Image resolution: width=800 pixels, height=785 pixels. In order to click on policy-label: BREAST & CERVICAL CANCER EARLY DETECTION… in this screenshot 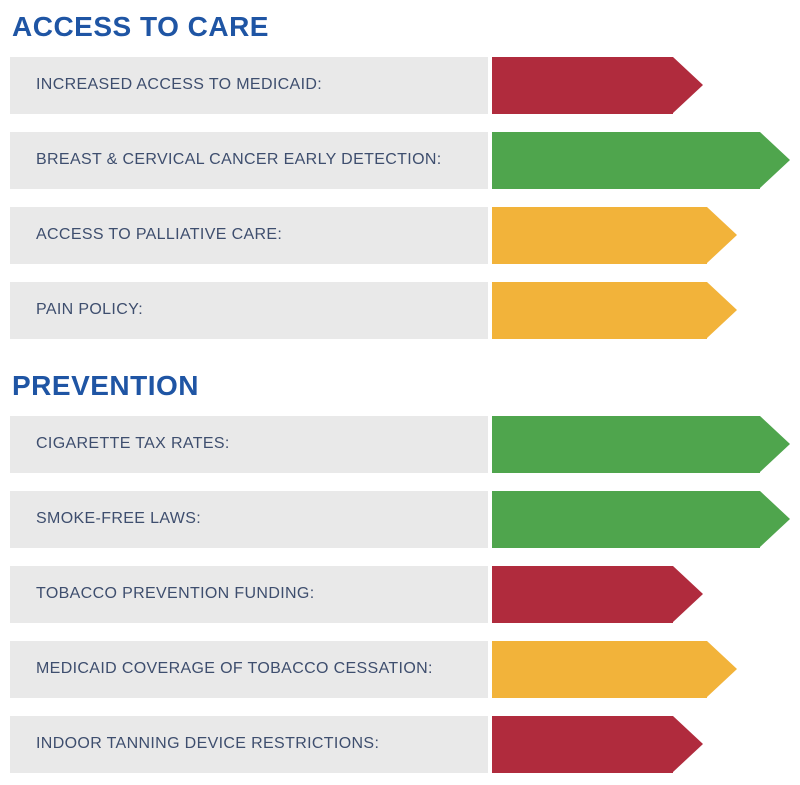, I will do `click(239, 160)`.